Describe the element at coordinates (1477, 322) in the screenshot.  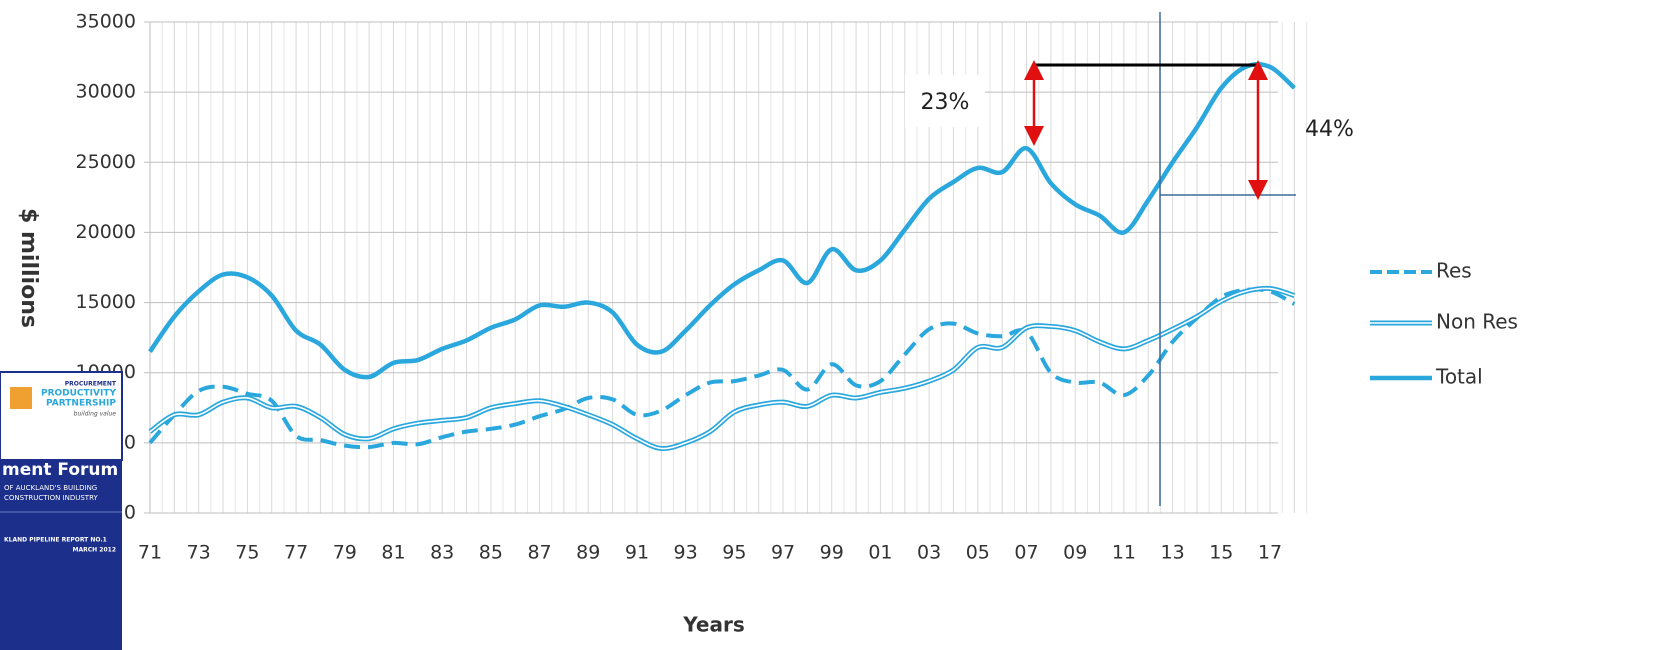
I see `legend-label: Non Res` at that location.